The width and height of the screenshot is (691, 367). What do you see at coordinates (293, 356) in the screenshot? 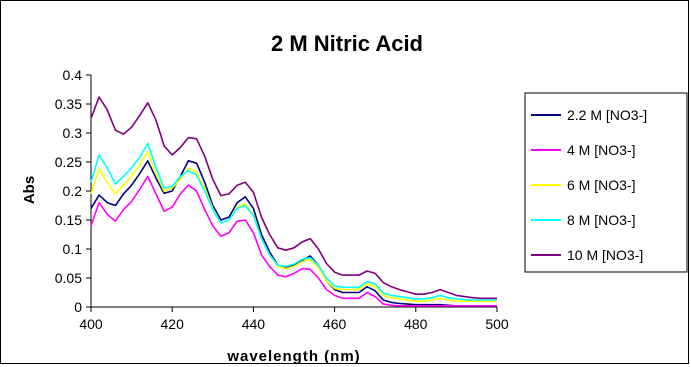
I see `x-axis-label: wavelength (nm)` at bounding box center [293, 356].